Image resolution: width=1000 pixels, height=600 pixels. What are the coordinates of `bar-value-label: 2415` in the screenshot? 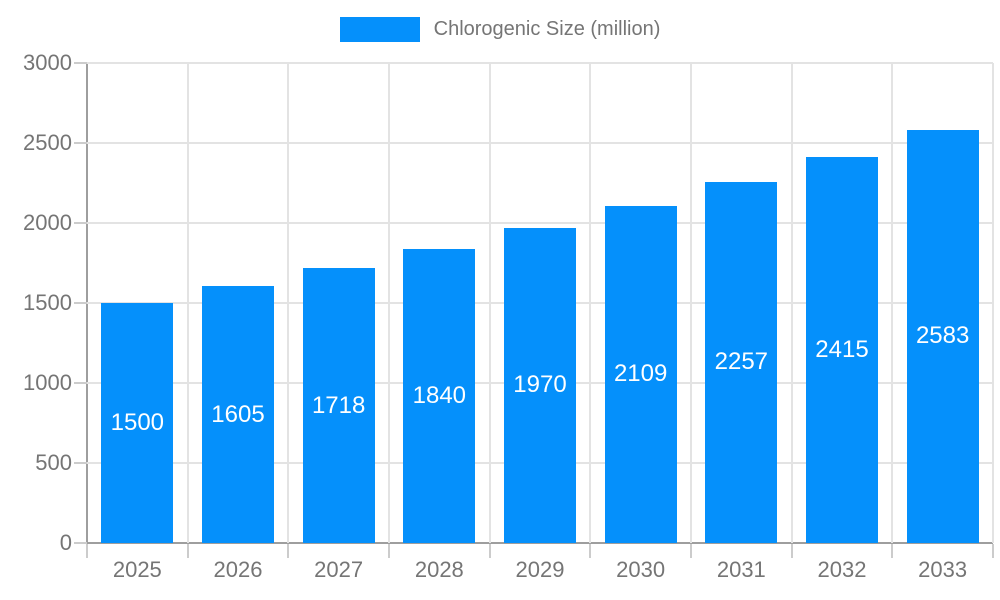 It's located at (842, 349).